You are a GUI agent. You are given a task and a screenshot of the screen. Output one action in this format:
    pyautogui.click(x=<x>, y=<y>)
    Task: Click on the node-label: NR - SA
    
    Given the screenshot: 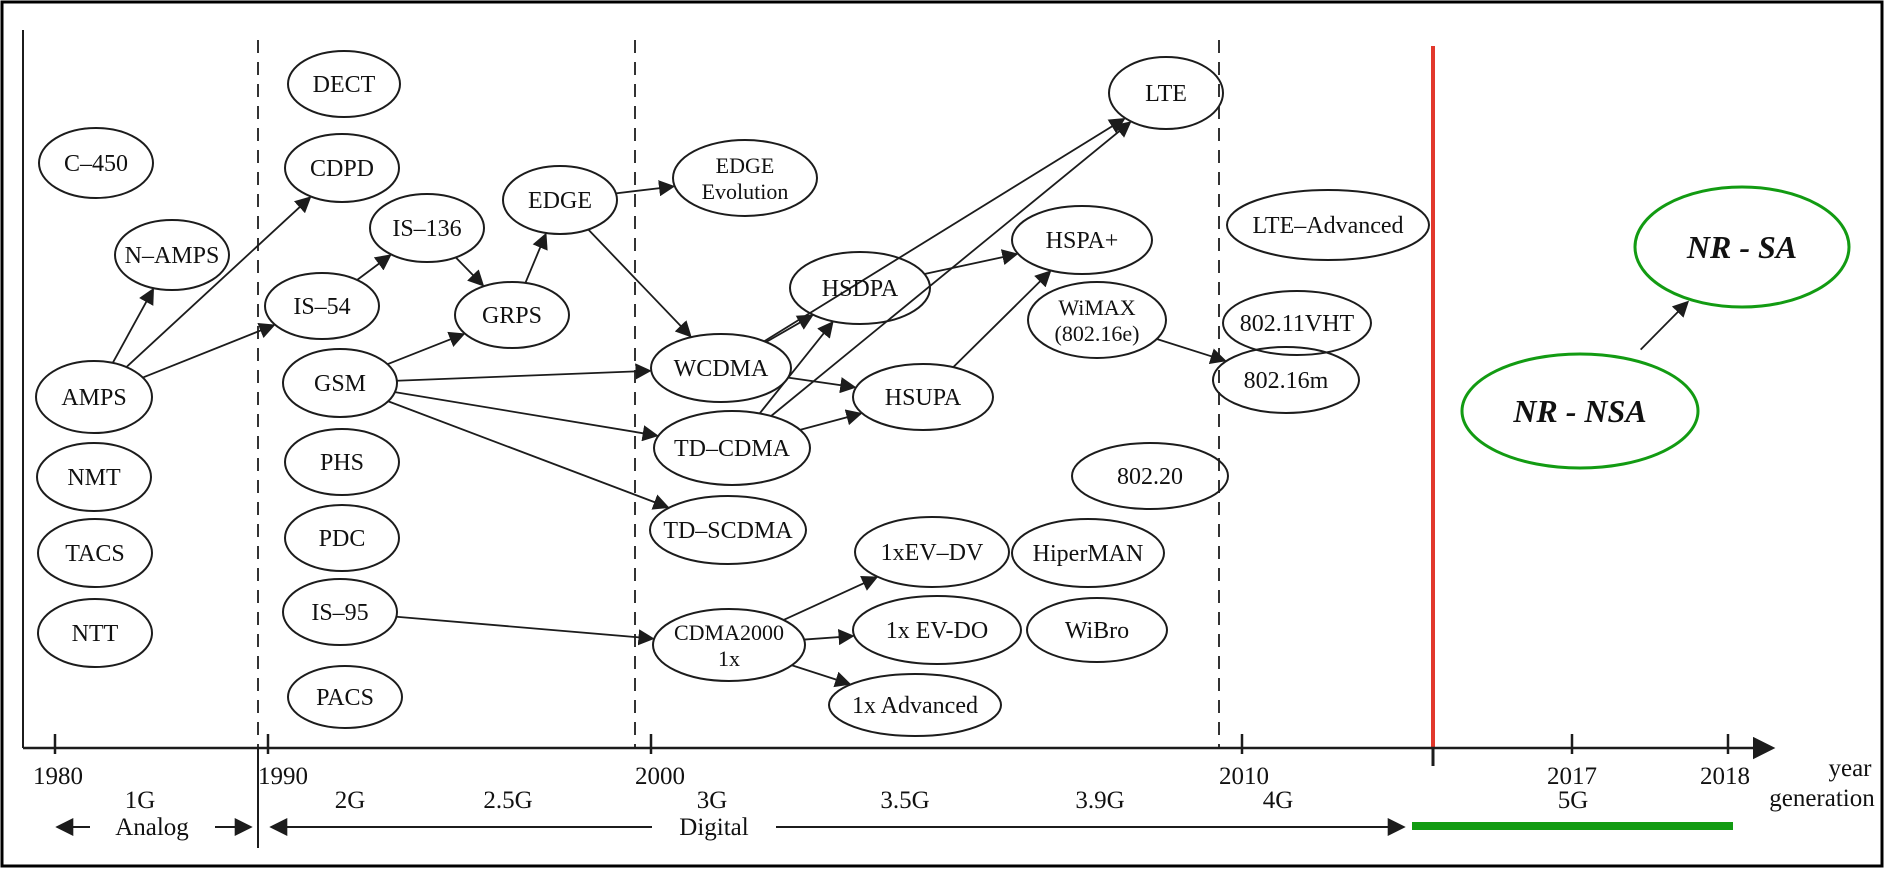 What is the action you would take?
    pyautogui.click(x=1741, y=247)
    